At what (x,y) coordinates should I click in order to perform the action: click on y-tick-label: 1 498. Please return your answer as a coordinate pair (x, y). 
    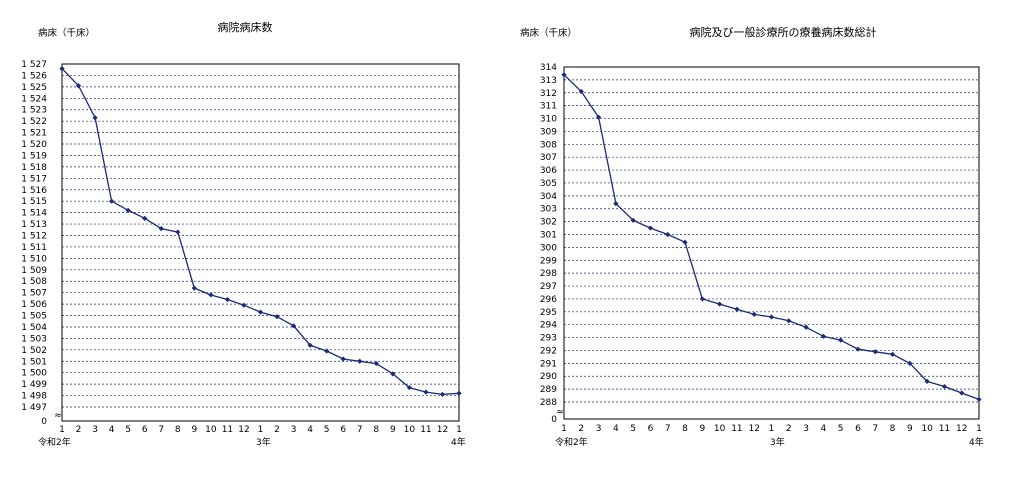
    Looking at the image, I should click on (34, 397).